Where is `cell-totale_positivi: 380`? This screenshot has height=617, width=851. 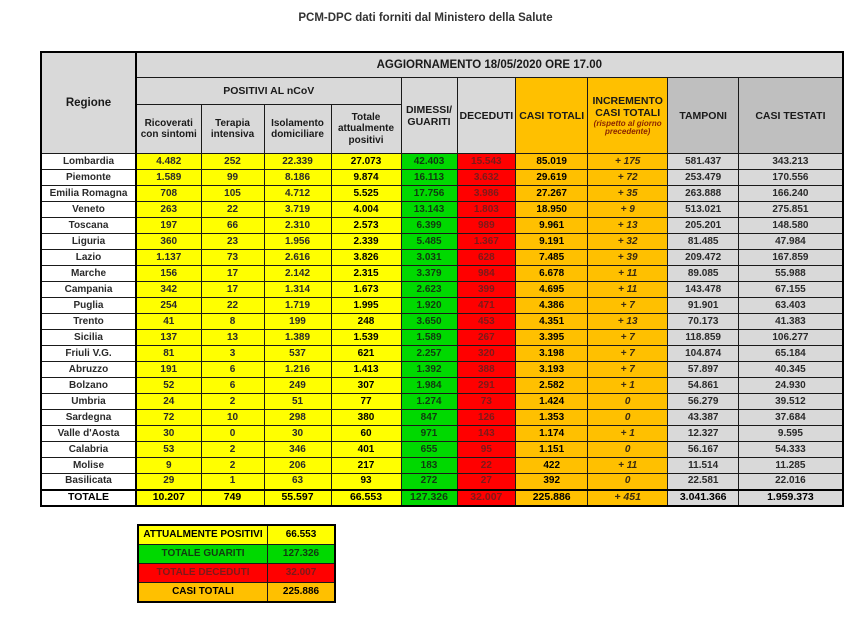
cell-totale_positivi: 380 is located at coordinates (366, 417).